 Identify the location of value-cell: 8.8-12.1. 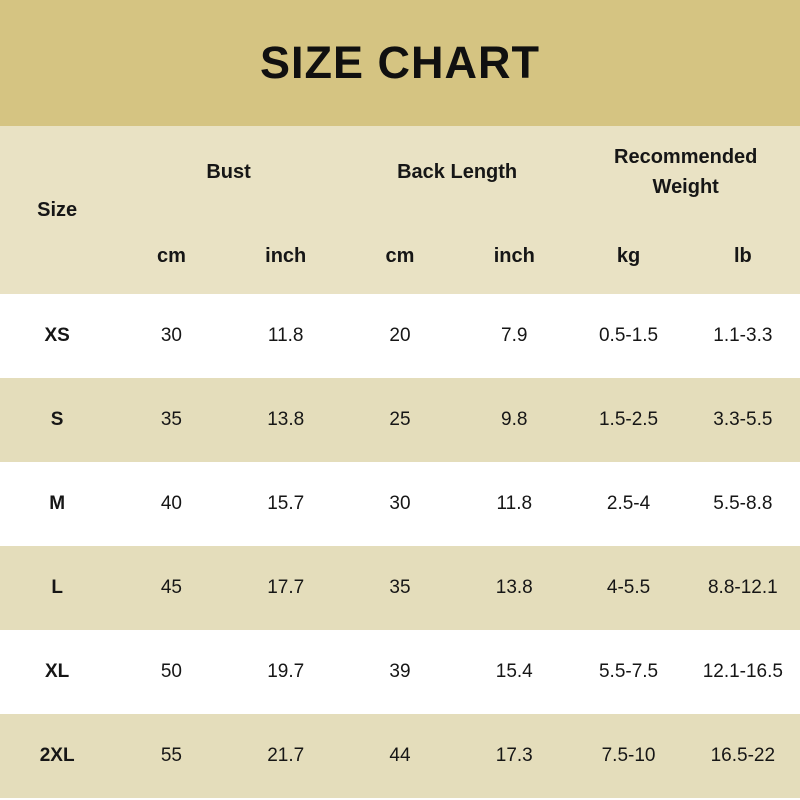
(742, 587).